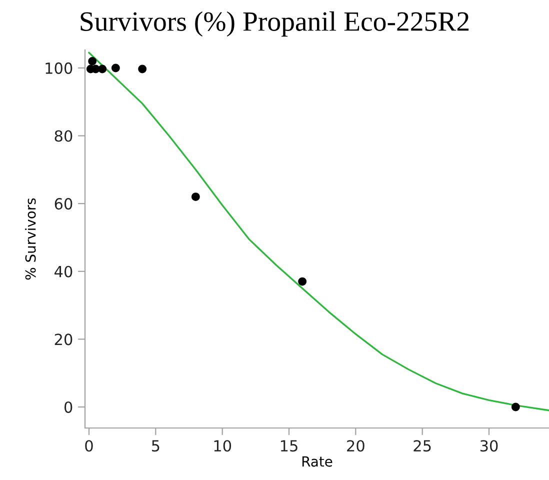 This screenshot has width=549, height=480. What do you see at coordinates (63, 340) in the screenshot?
I see `y-tick-label: 20` at bounding box center [63, 340].